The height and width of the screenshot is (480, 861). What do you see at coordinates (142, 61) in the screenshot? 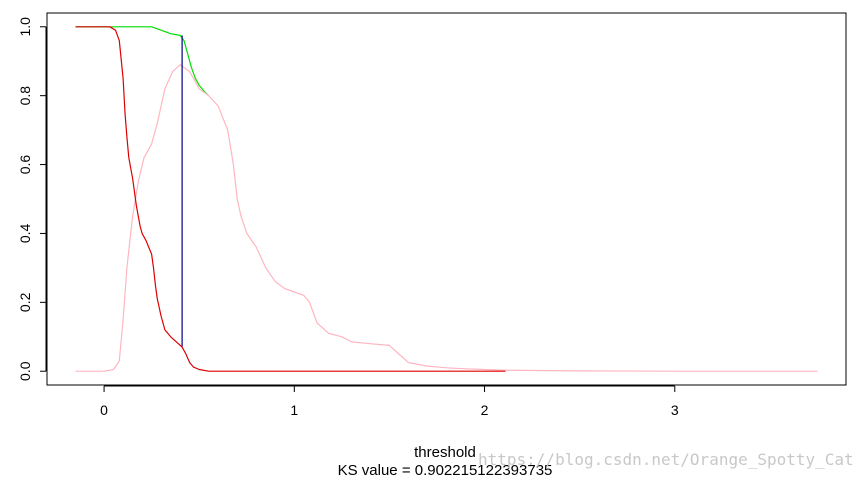
I see `tpr-line` at bounding box center [142, 61].